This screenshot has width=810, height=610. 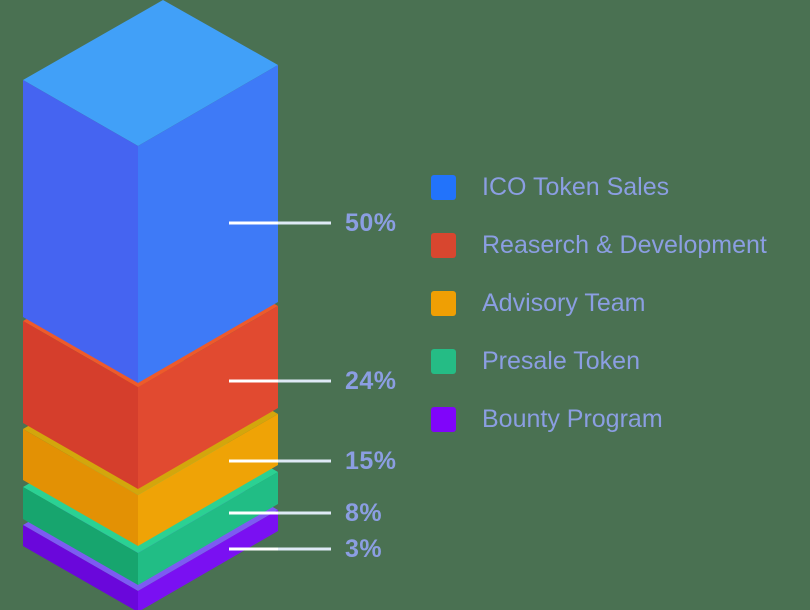 I want to click on legend-swatch-bounty-program, so click(x=443, y=419).